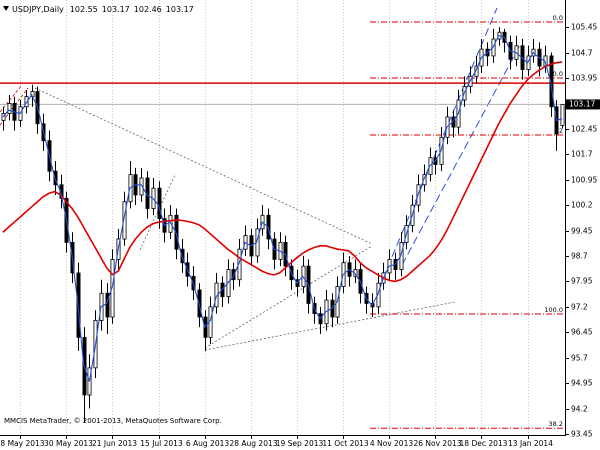 This screenshot has height=450, width=600. What do you see at coordinates (6, 8) in the screenshot?
I see `header-icon` at bounding box center [6, 8].